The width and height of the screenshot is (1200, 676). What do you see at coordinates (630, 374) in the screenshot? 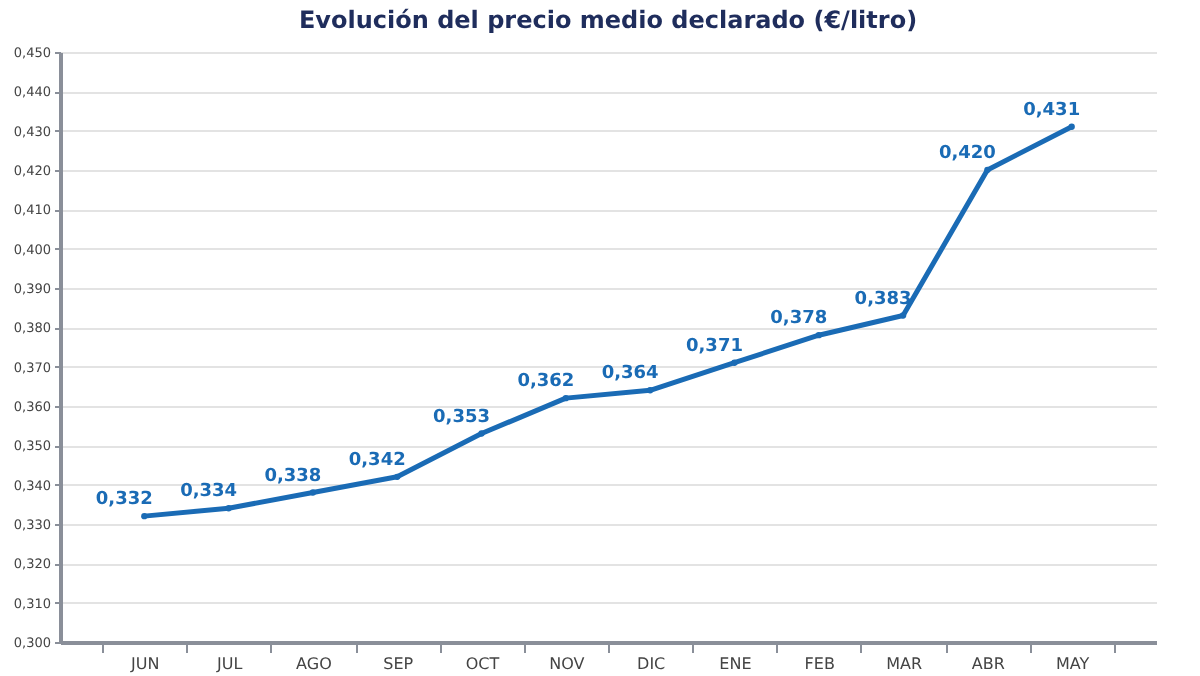
I see `data-label: 0,364` at bounding box center [630, 374].